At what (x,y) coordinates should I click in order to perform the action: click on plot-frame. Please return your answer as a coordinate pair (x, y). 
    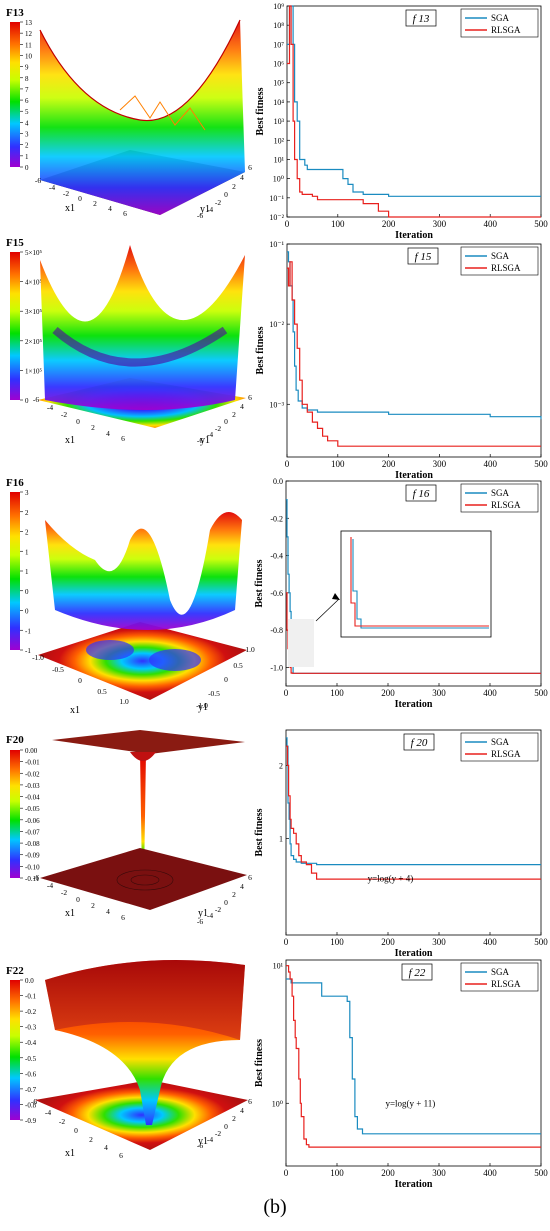
    Looking at the image, I should click on (414, 111).